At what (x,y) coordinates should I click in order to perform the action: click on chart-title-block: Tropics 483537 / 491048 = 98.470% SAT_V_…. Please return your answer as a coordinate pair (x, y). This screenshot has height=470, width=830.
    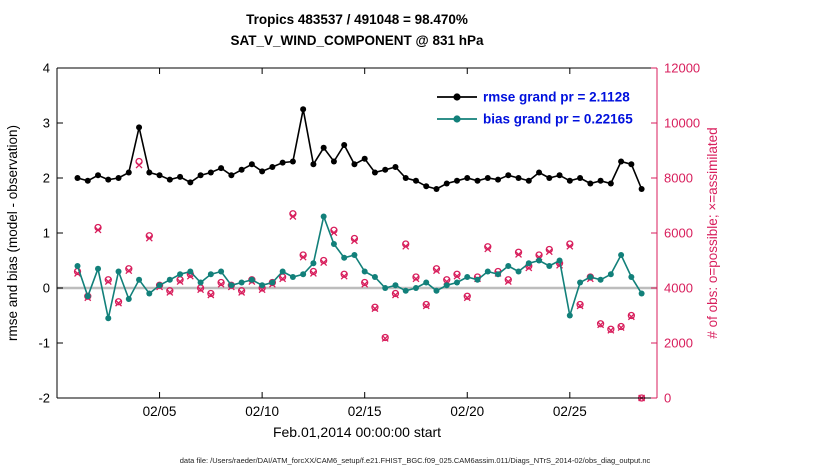
    Looking at the image, I should click on (357, 31).